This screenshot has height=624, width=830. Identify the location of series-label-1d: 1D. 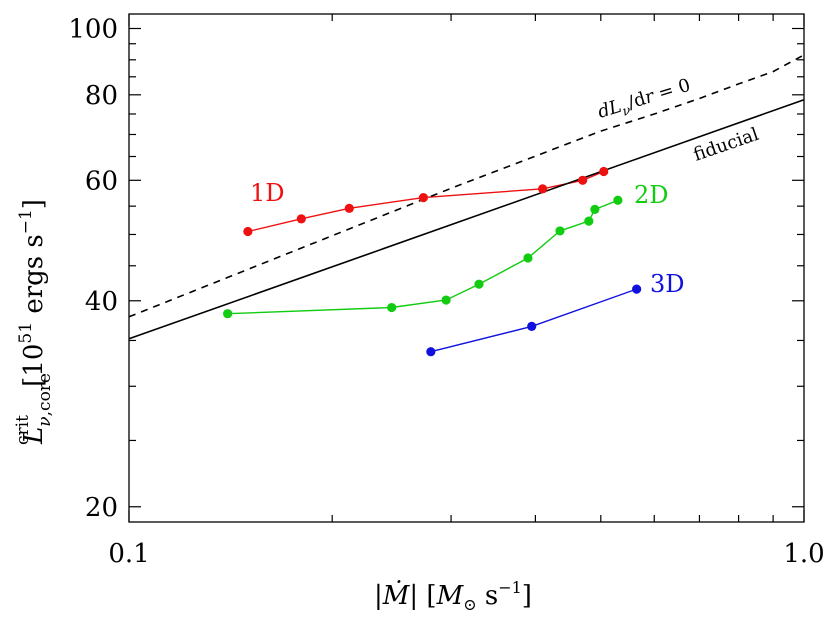
(267, 193).